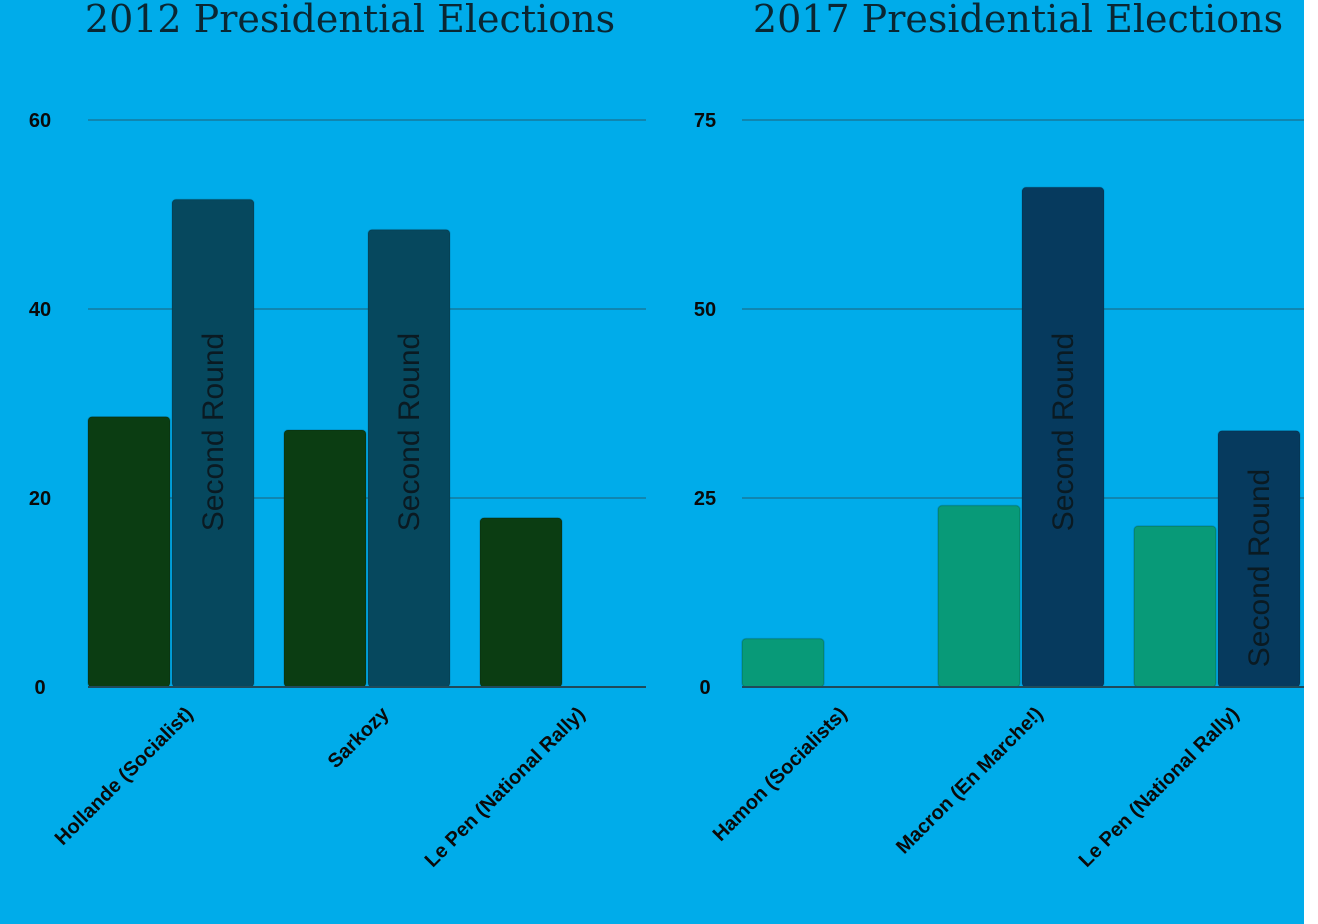 The image size is (1318, 924). I want to click on y-tick-label: 20, so click(40, 499).